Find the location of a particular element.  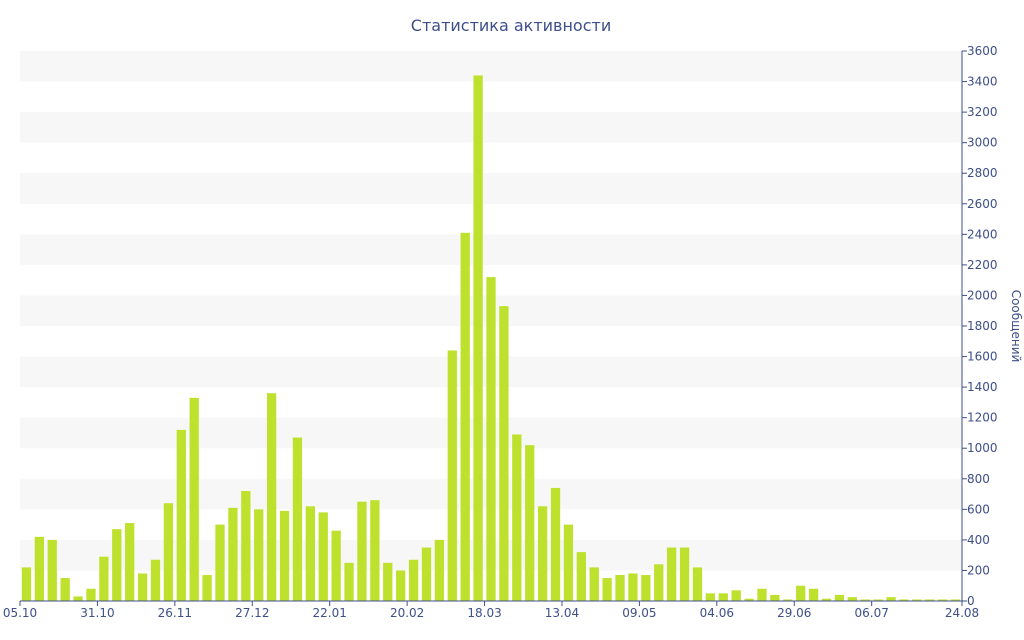

y-tick-label: 2600 is located at coordinates (982, 204).